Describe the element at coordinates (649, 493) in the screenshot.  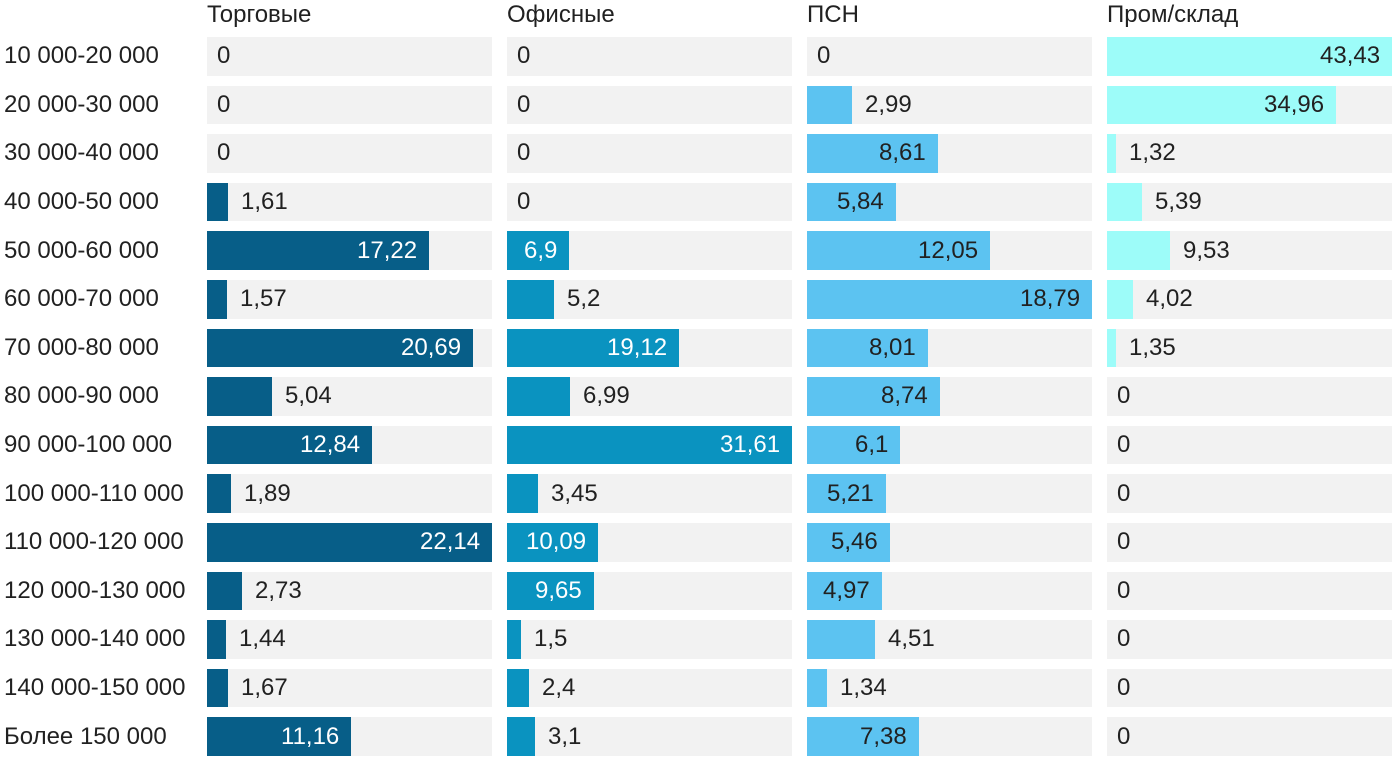
I see `bar-track: 3,45` at that location.